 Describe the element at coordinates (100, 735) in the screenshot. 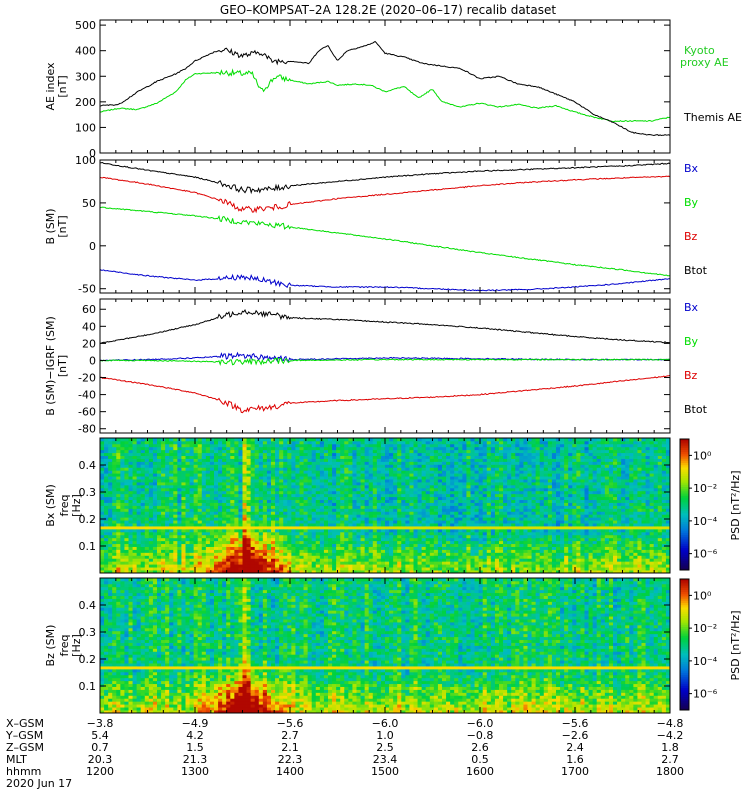

I see `ephemeris-value: 5.4` at that location.